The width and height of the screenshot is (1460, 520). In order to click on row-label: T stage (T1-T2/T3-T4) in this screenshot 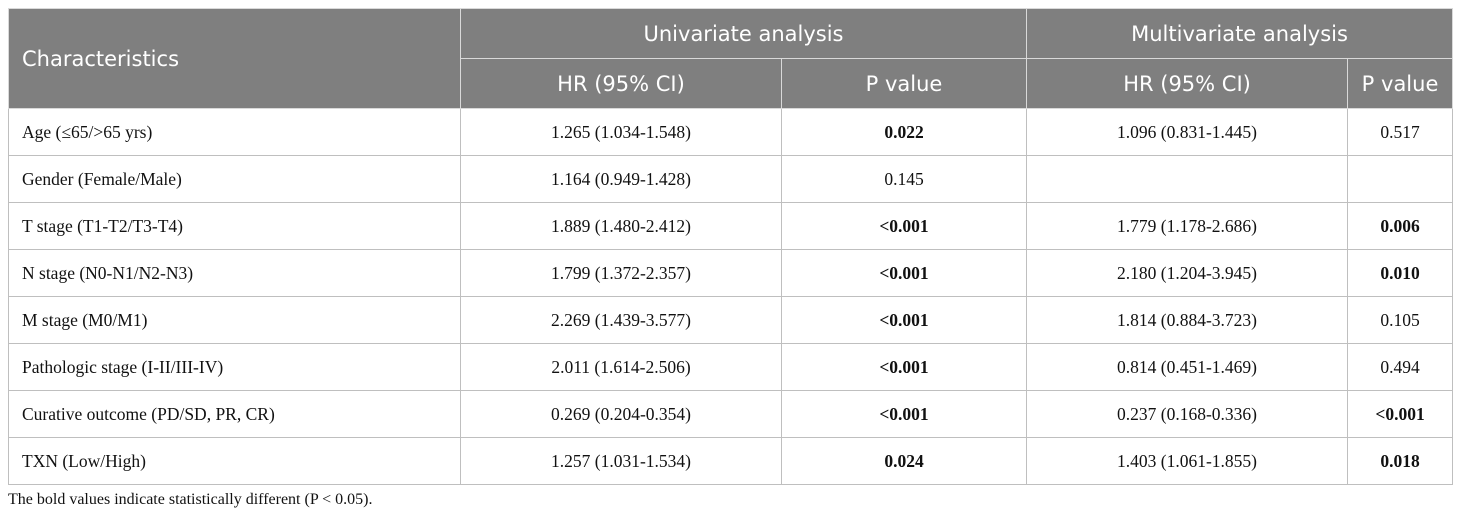, I will do `click(234, 226)`.